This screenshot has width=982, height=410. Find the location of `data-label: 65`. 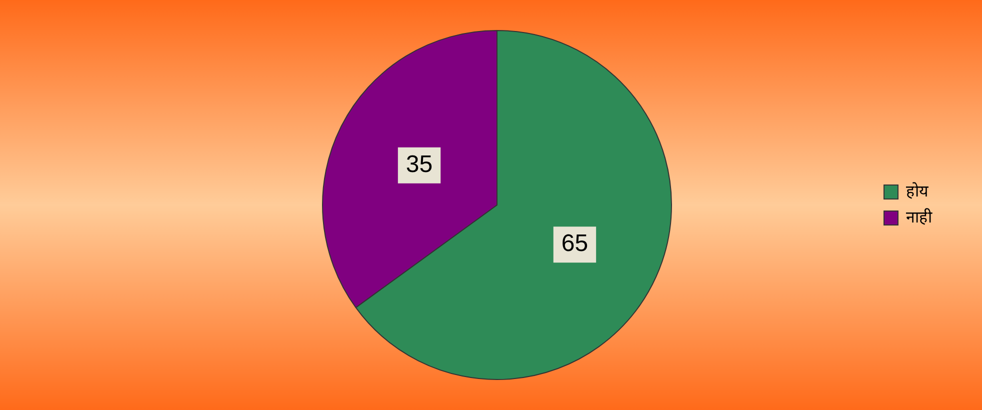

data-label: 65 is located at coordinates (574, 244).